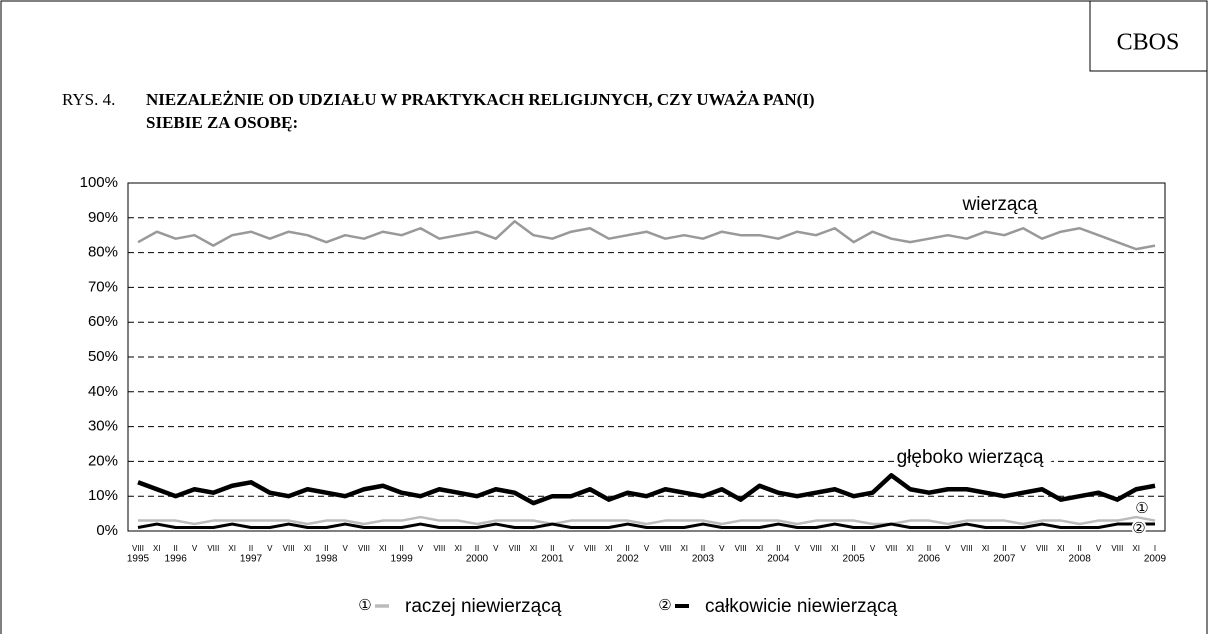 This screenshot has width=1208, height=639. What do you see at coordinates (107, 530) in the screenshot?
I see `y-tick-label: 0%` at bounding box center [107, 530].